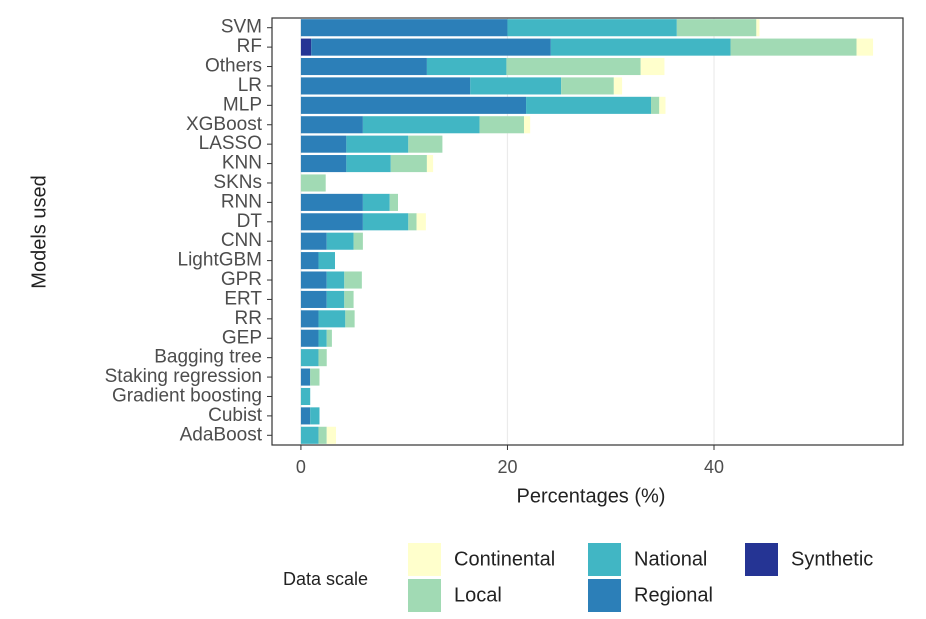 The image size is (926, 619). I want to click on y-tick-label: RF, so click(249, 46).